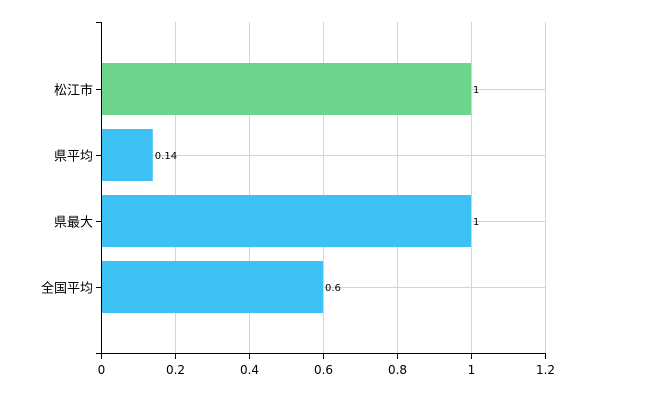 The image size is (650, 400). What do you see at coordinates (73, 223) in the screenshot?
I see `category-label-2: 県最大` at bounding box center [73, 223].